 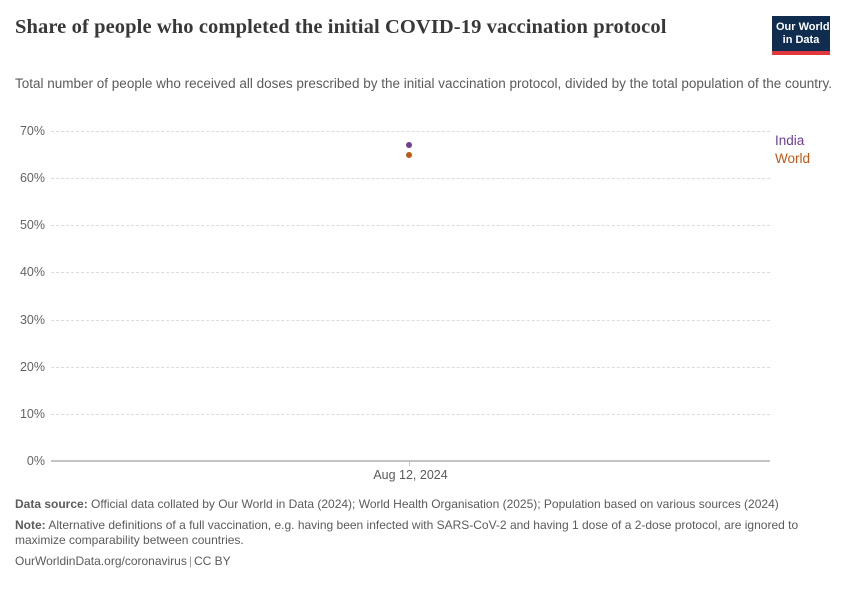 What do you see at coordinates (30, 524) in the screenshot?
I see `note-label: Note:` at bounding box center [30, 524].